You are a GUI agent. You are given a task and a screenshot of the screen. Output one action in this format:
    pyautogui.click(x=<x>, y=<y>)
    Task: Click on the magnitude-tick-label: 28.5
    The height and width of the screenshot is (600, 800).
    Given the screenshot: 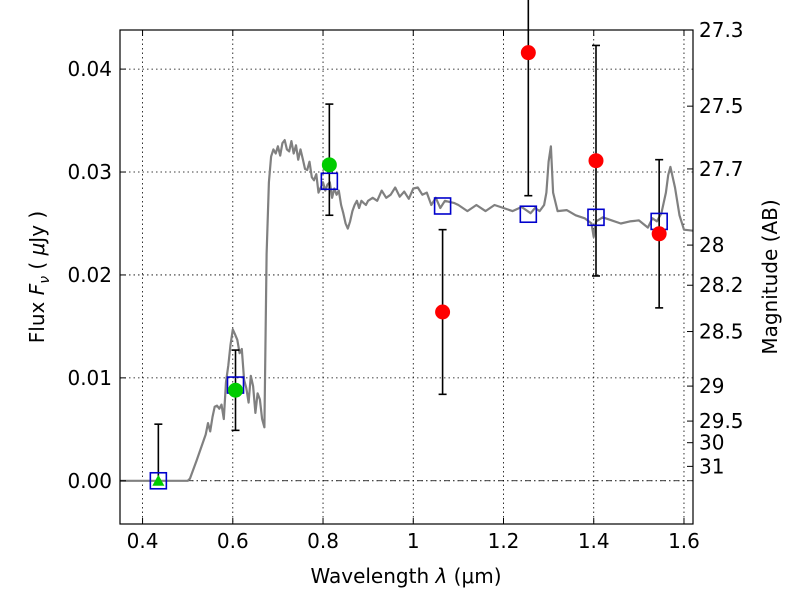 What is the action you would take?
    pyautogui.click(x=721, y=332)
    